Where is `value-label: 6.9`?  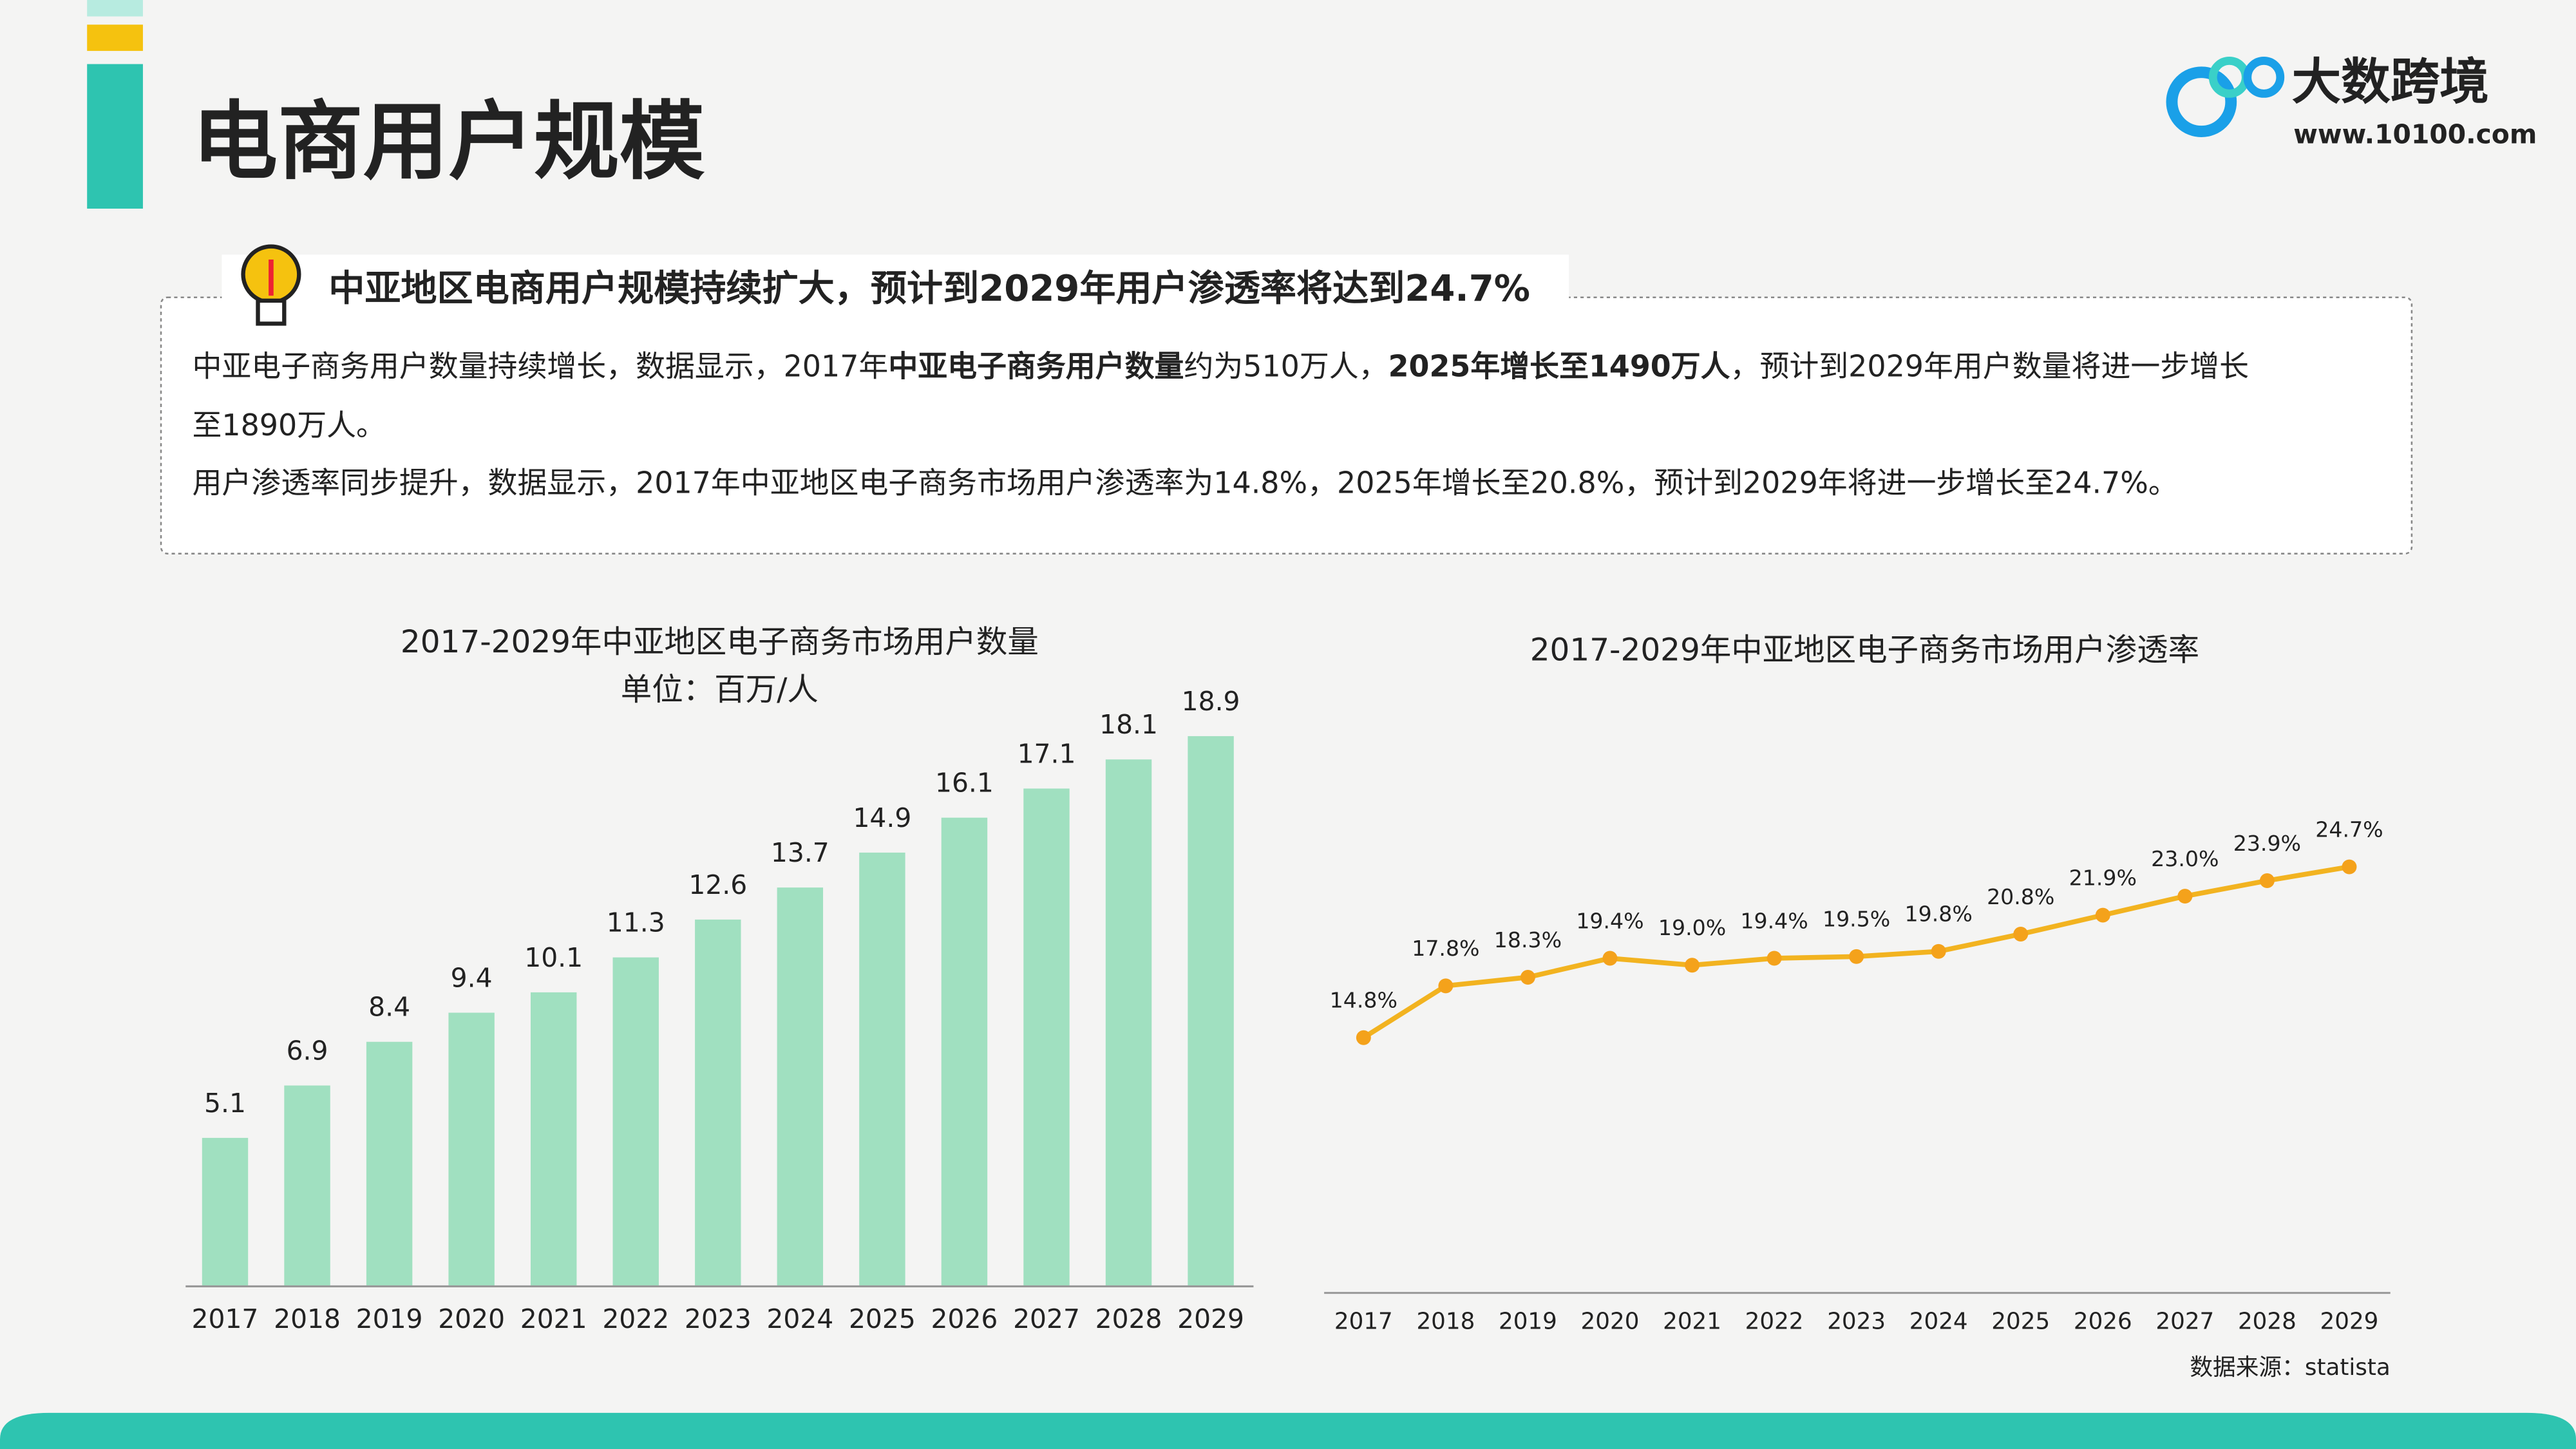 value-label: 6.9 is located at coordinates (307, 1051).